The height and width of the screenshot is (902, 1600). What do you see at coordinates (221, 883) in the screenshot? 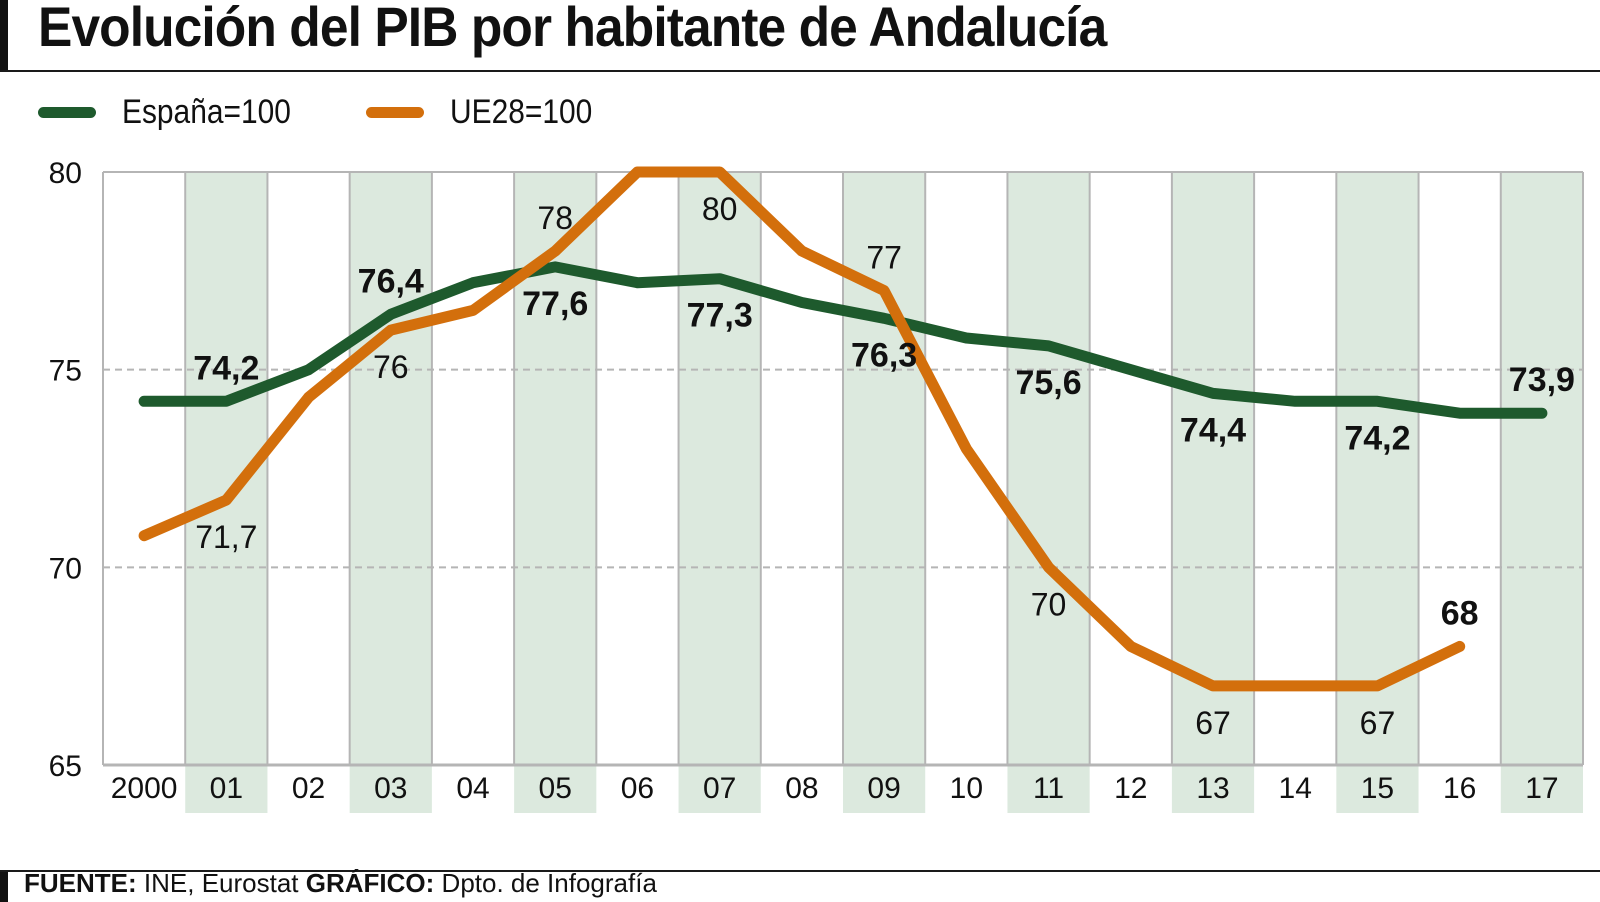
I see `source-value: INE, Eurostat` at bounding box center [221, 883].